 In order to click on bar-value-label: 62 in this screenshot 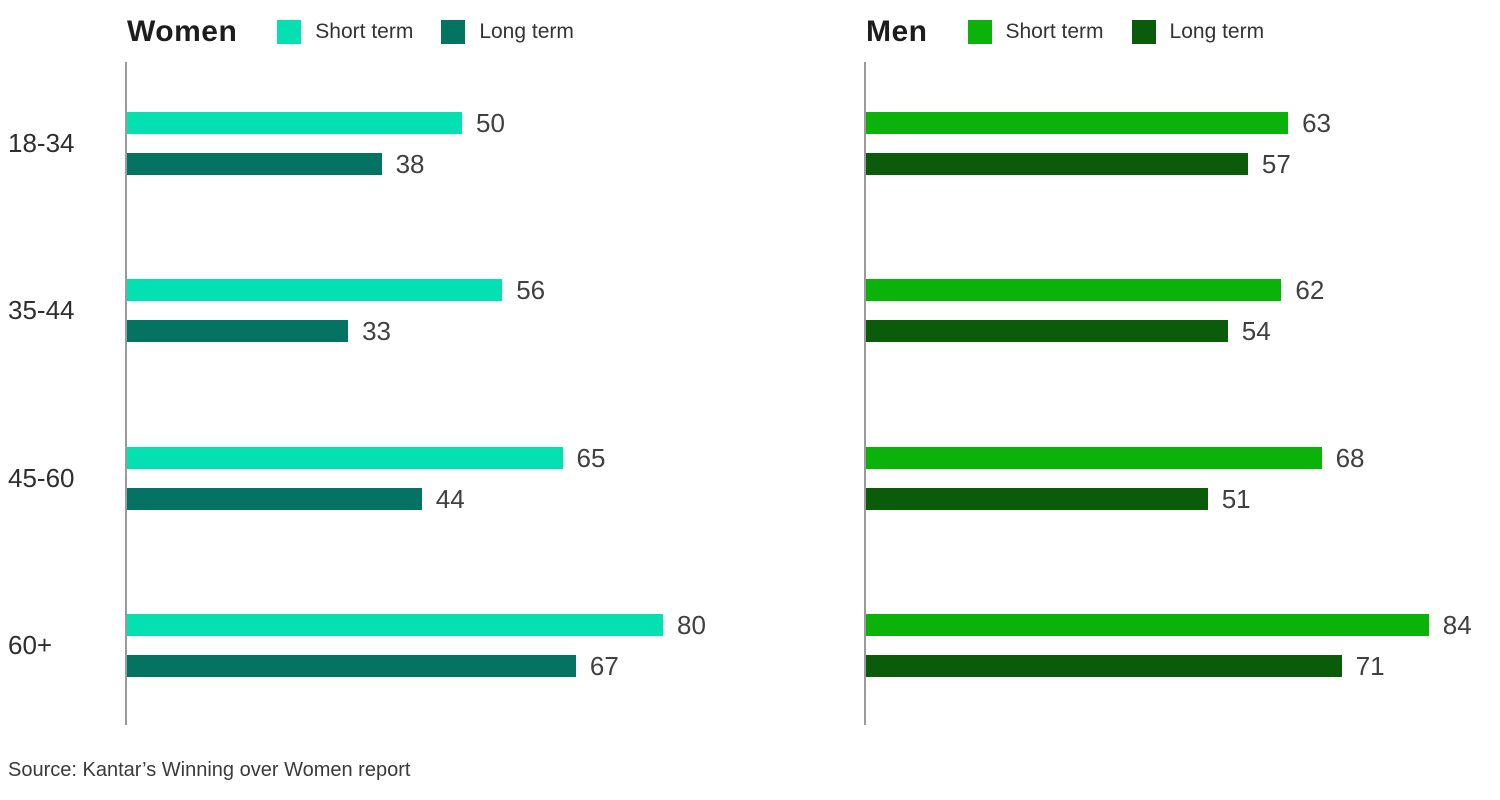, I will do `click(1310, 290)`.